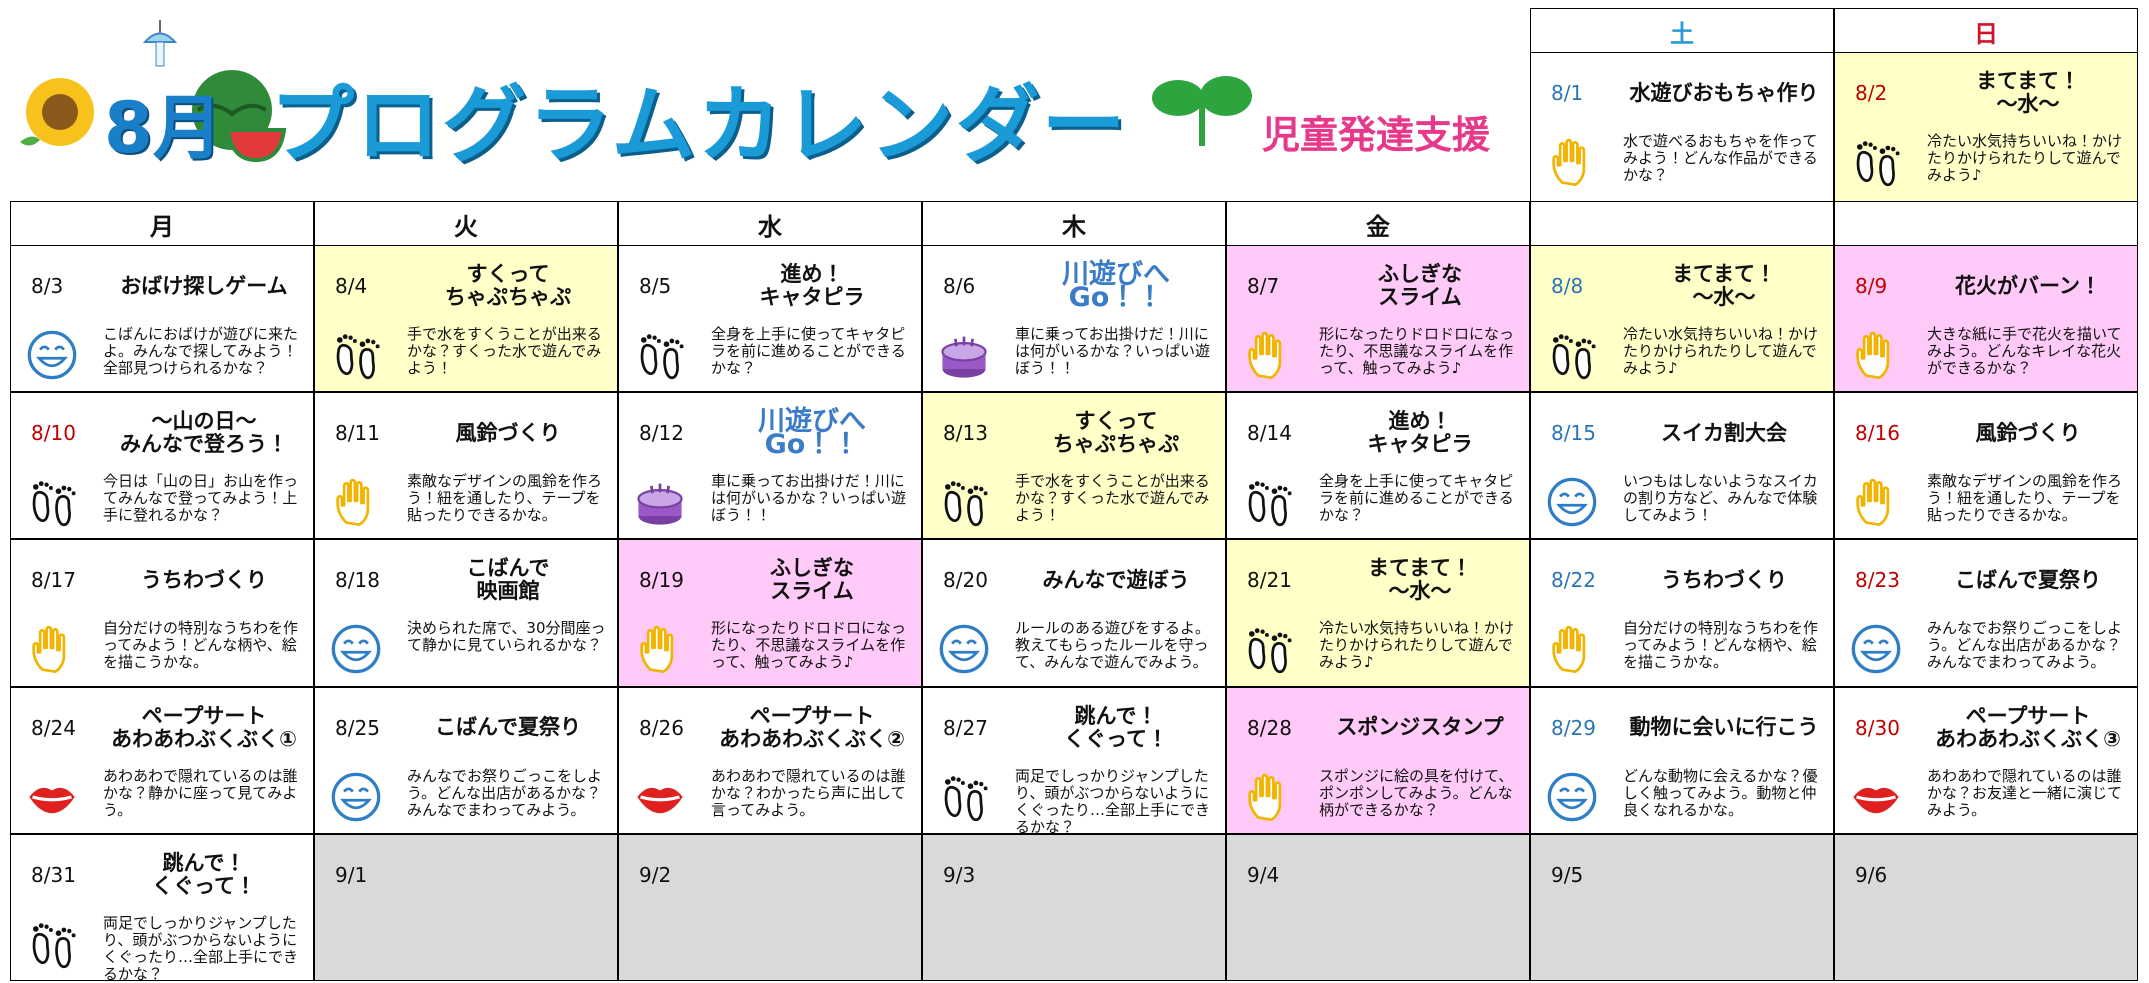  Describe the element at coordinates (1378, 907) in the screenshot. I see `day-cell: 9/4` at that location.